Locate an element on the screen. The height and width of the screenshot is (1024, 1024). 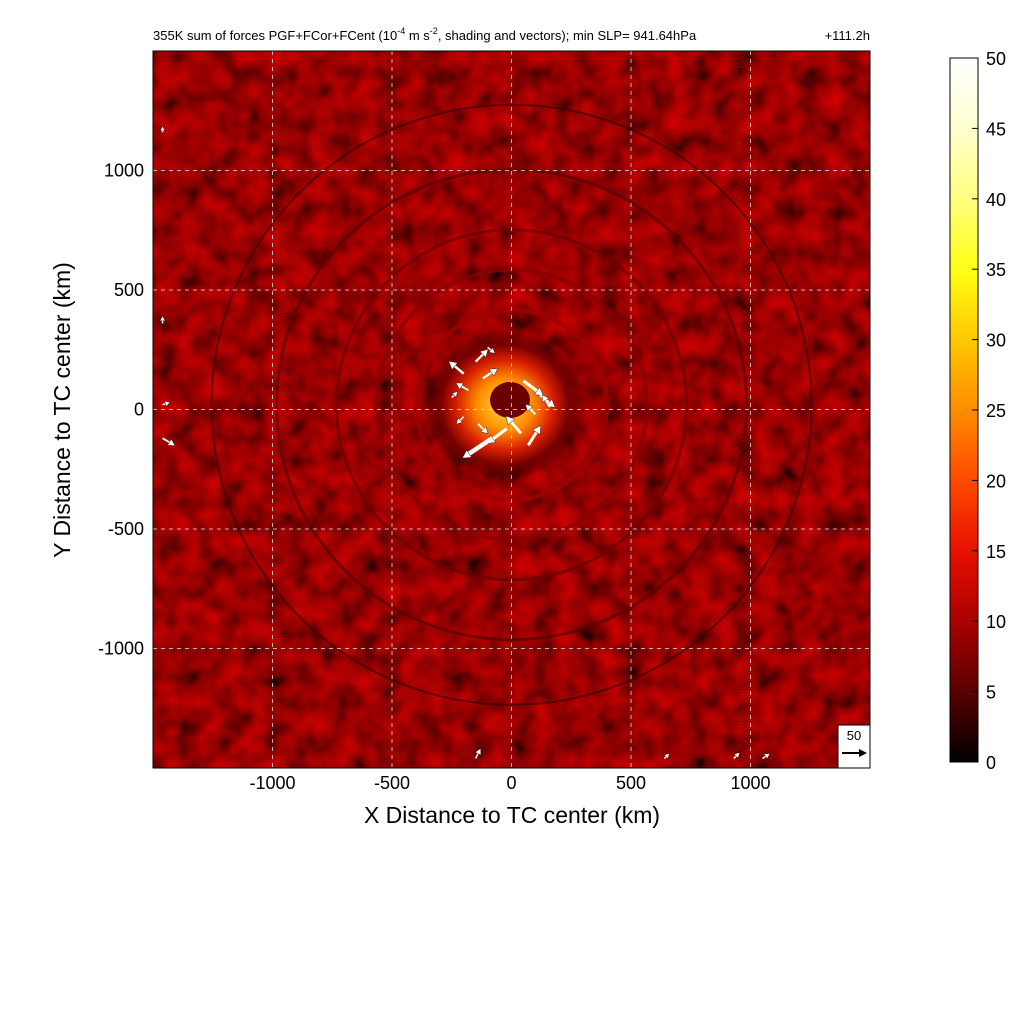
y-tick-label: 1000 is located at coordinates (124, 171).